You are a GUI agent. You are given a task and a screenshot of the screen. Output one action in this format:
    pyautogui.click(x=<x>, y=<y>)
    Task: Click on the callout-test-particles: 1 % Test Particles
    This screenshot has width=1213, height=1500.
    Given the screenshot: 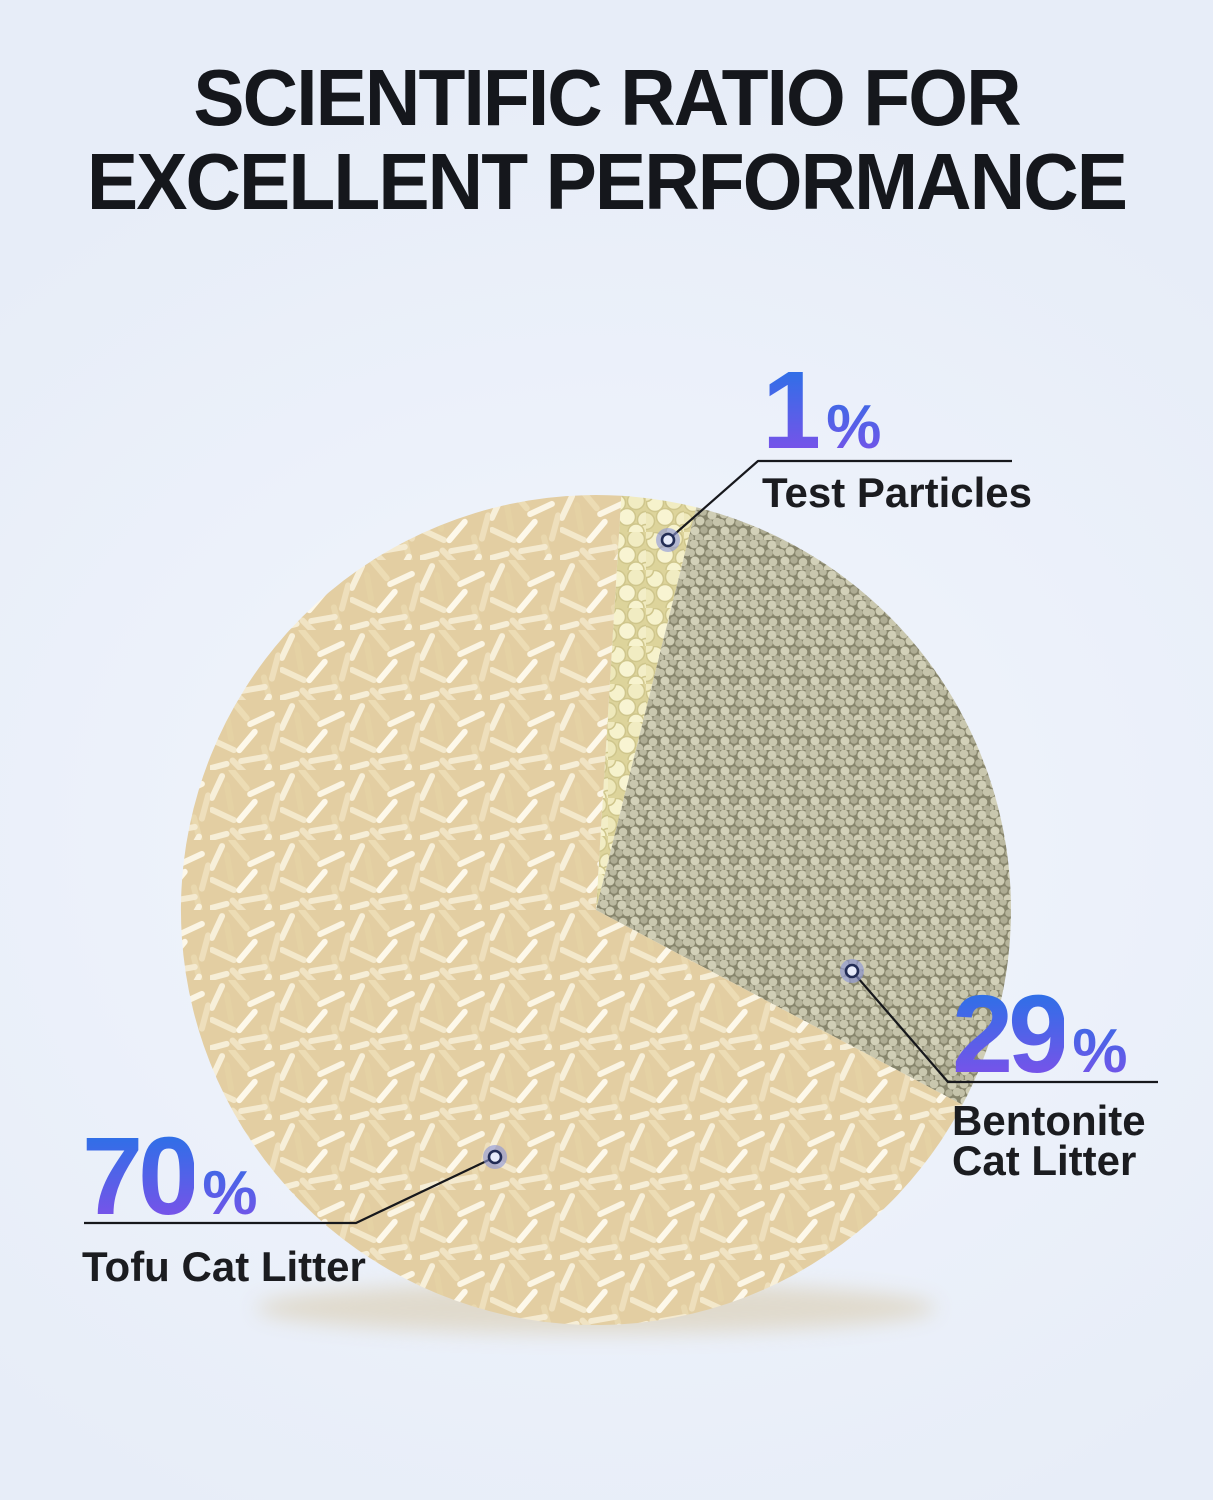 What is the action you would take?
    pyautogui.click(x=897, y=432)
    